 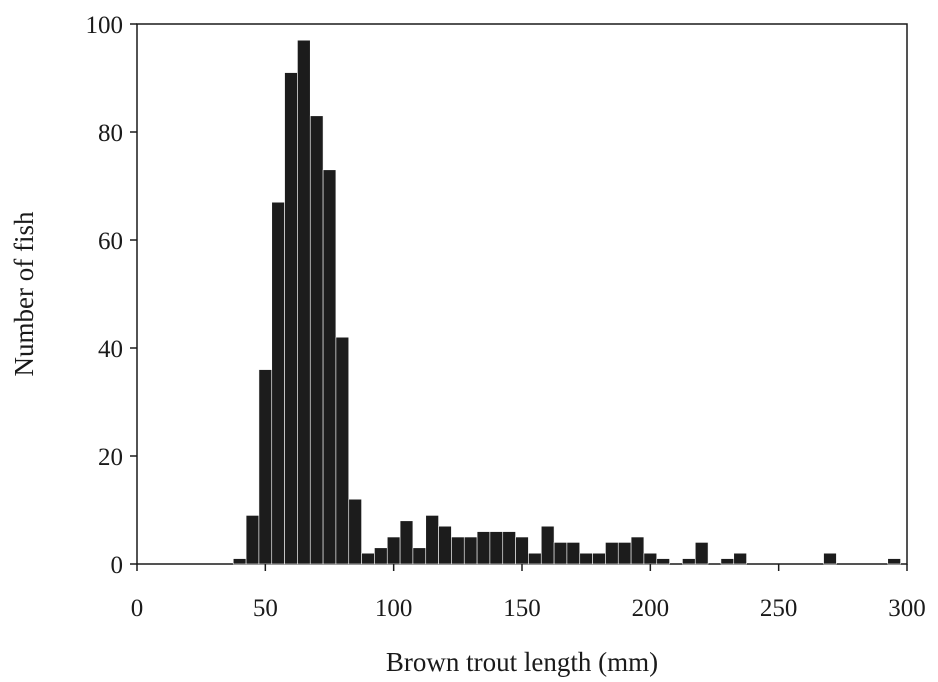 What do you see at coordinates (117, 565) in the screenshot?
I see `y-tick-label: 0` at bounding box center [117, 565].